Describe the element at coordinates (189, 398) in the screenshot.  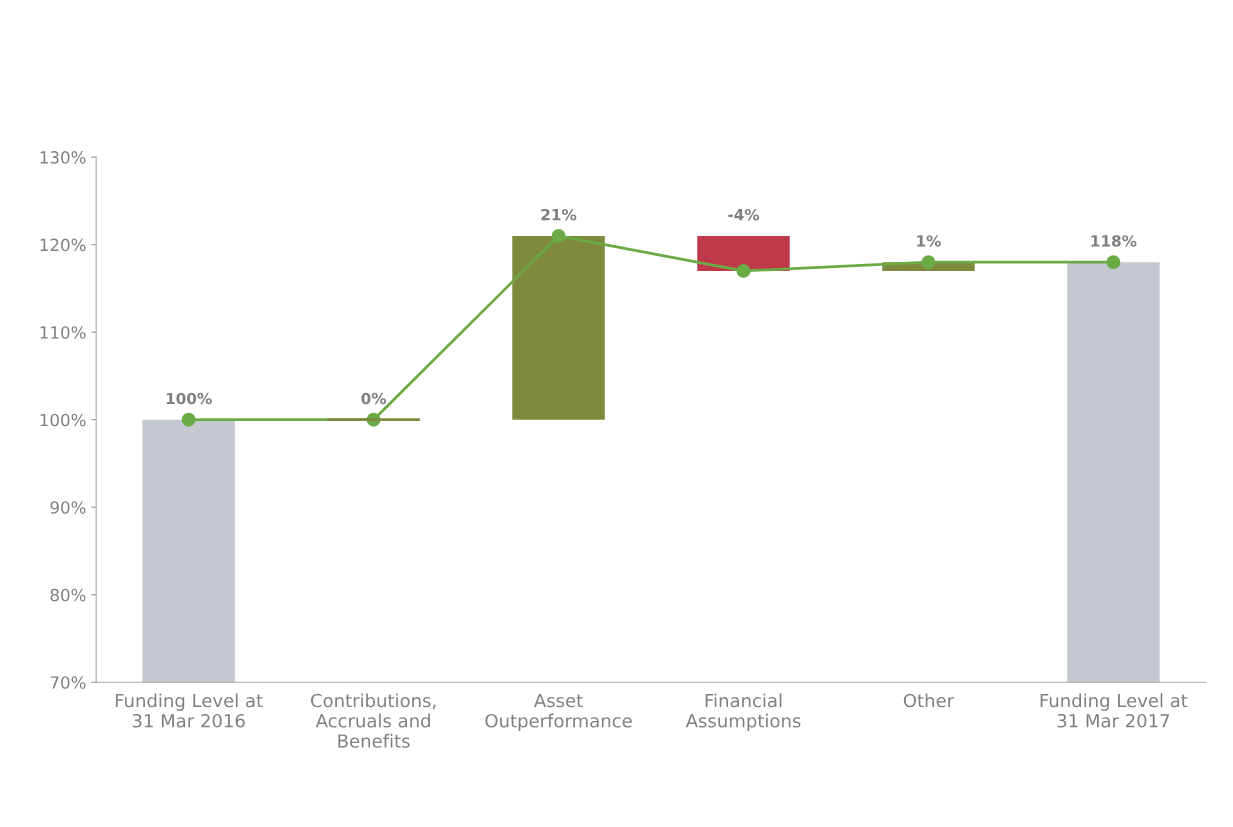
I see `data-label: 100%` at that location.